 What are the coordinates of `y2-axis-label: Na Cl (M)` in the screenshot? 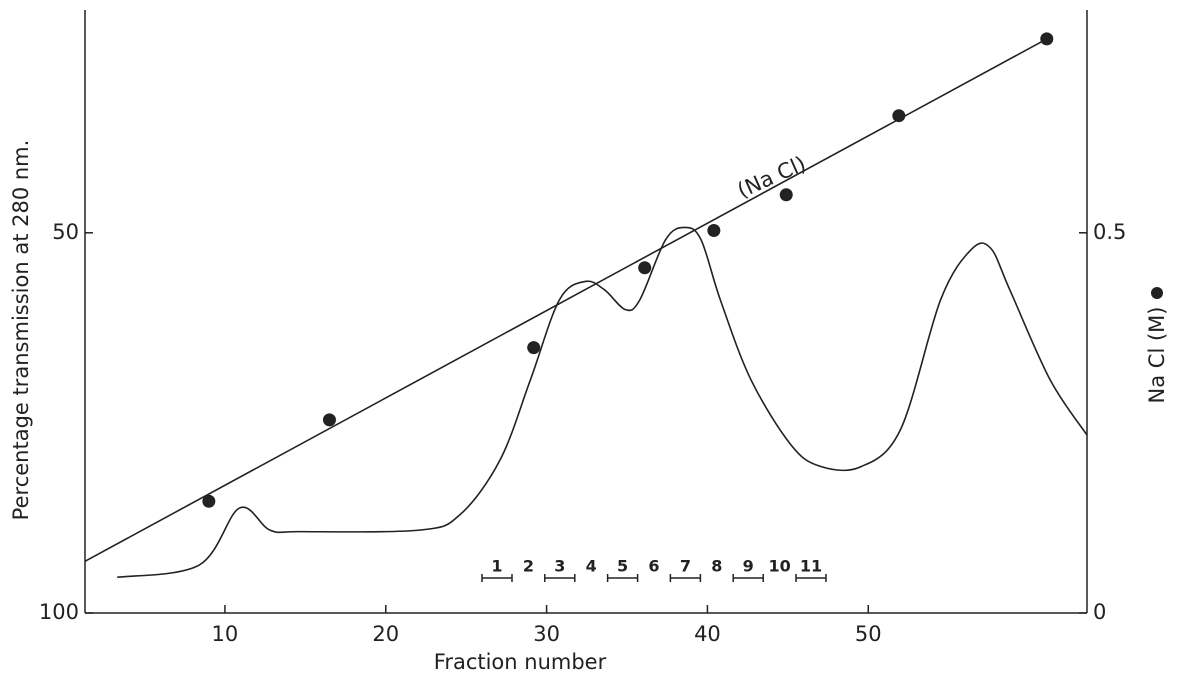 It's located at (1157, 355).